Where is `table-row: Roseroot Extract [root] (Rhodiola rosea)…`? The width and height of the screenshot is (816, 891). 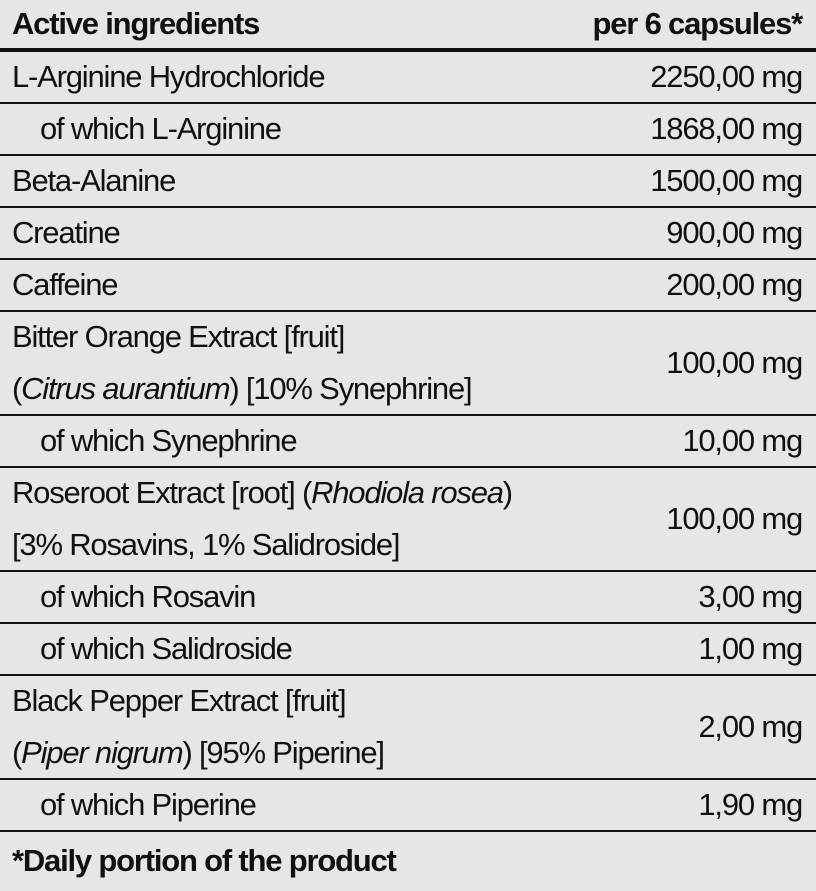 table-row: Roseroot Extract [root] (Rhodiola rosea)… is located at coordinates (408, 520).